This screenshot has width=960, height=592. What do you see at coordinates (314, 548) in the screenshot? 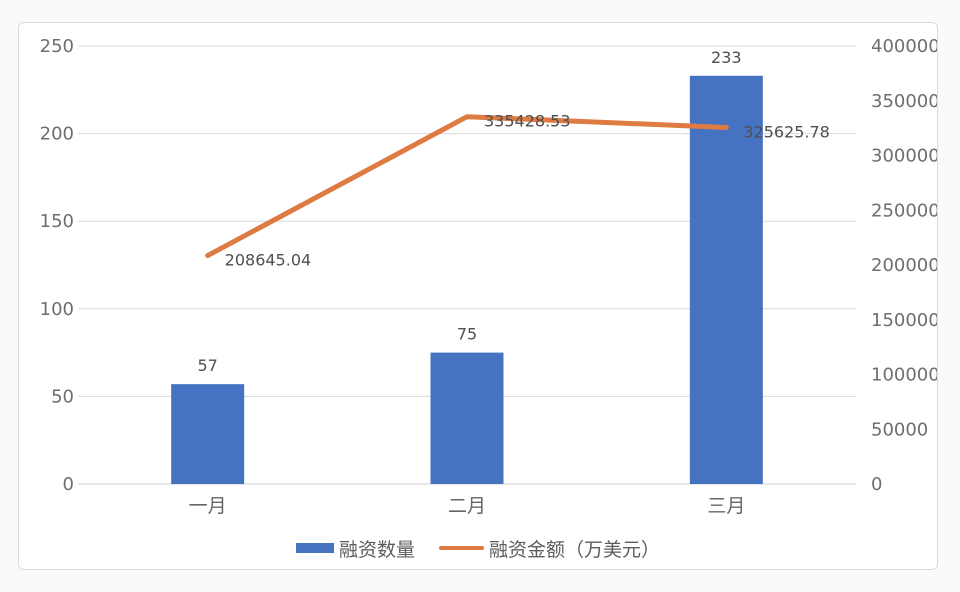
I see `bar-series-swatch-icon` at bounding box center [314, 548].